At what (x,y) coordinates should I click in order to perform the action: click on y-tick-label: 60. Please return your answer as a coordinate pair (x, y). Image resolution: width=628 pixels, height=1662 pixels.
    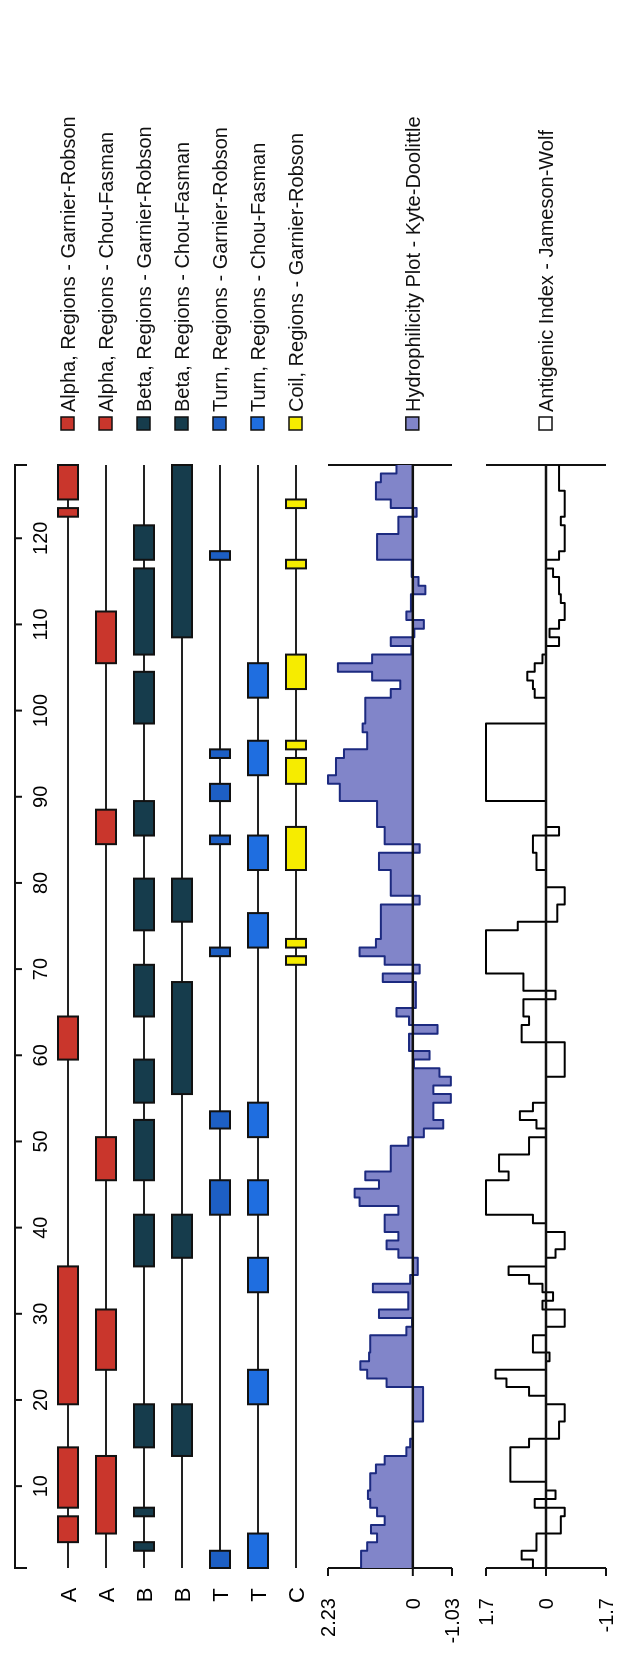
    Looking at the image, I should click on (40, 1055).